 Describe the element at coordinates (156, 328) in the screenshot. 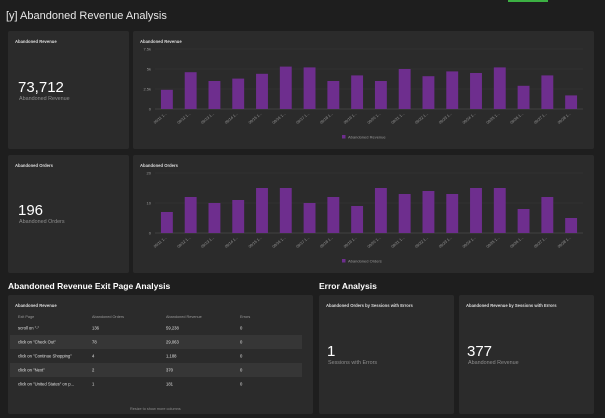

I see `table-row: scroll on "-" 136 59,238 0` at that location.